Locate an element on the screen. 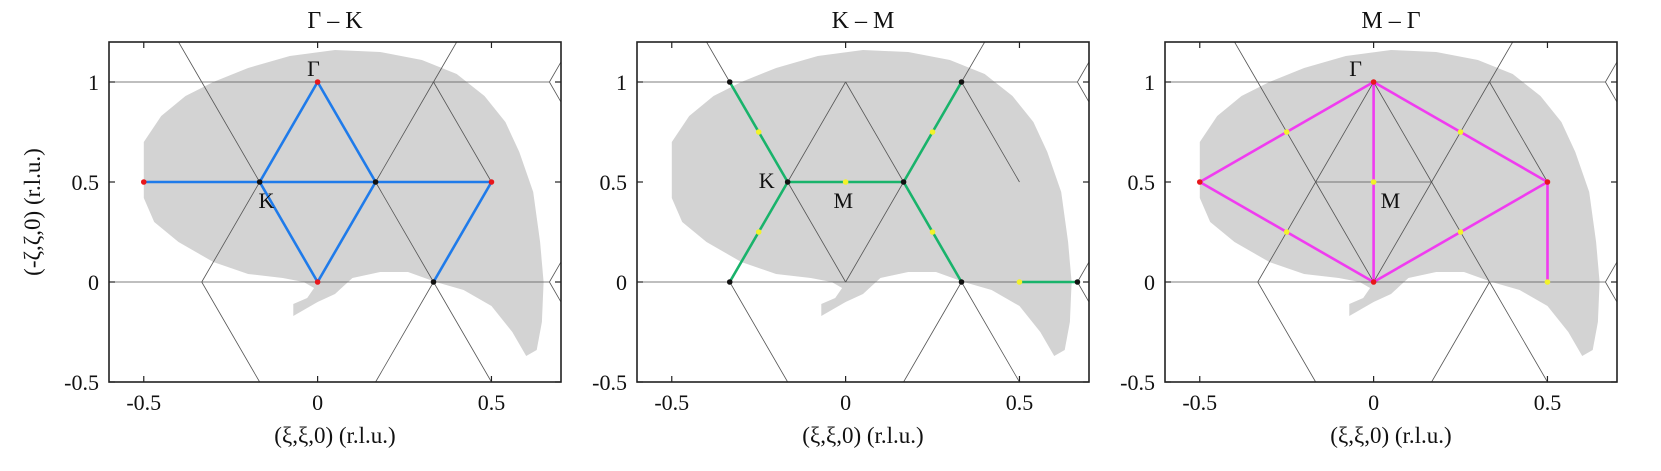 Image resolution: width=1661 pixels, height=471 pixels. panel-title: M – Γ is located at coordinates (1390, 21).